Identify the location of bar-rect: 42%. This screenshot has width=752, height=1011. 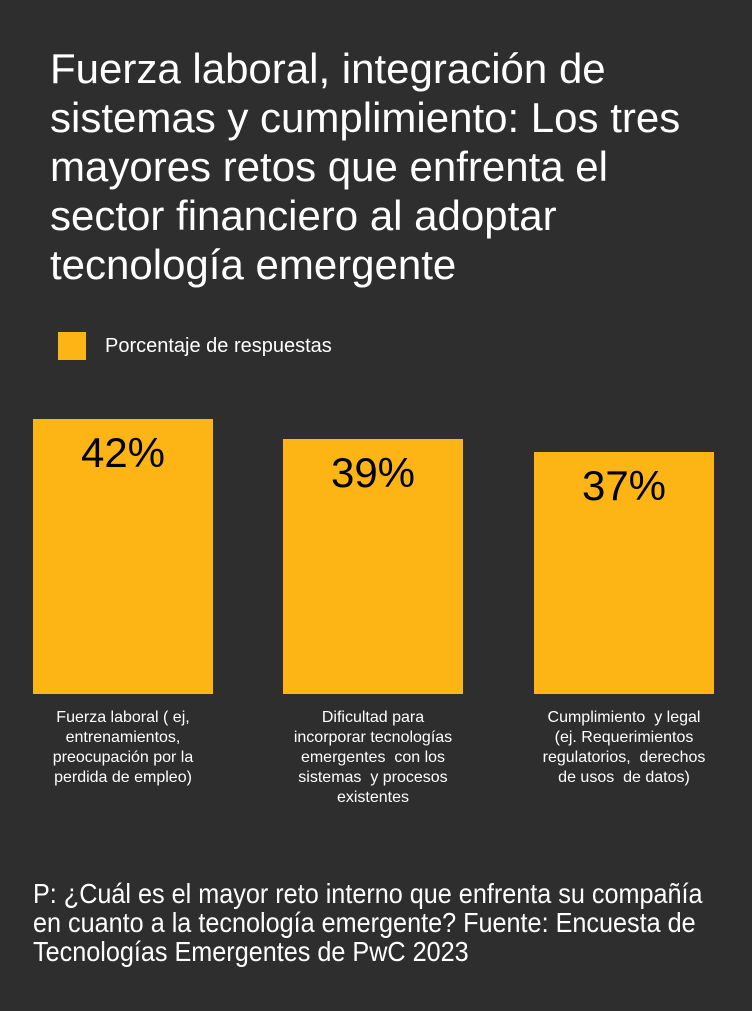
(123, 556).